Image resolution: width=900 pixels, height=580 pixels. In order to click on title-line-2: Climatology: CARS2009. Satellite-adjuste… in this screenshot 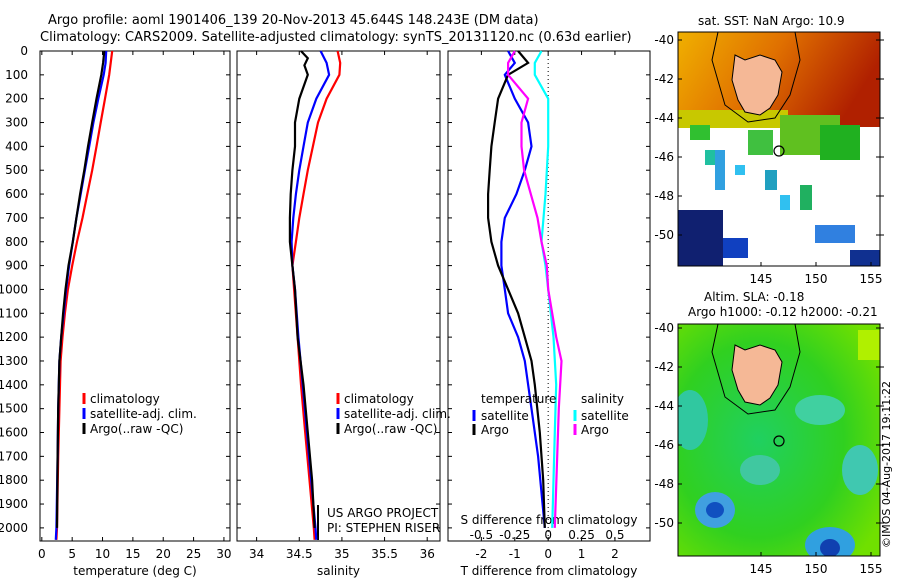, I will do `click(336, 37)`.